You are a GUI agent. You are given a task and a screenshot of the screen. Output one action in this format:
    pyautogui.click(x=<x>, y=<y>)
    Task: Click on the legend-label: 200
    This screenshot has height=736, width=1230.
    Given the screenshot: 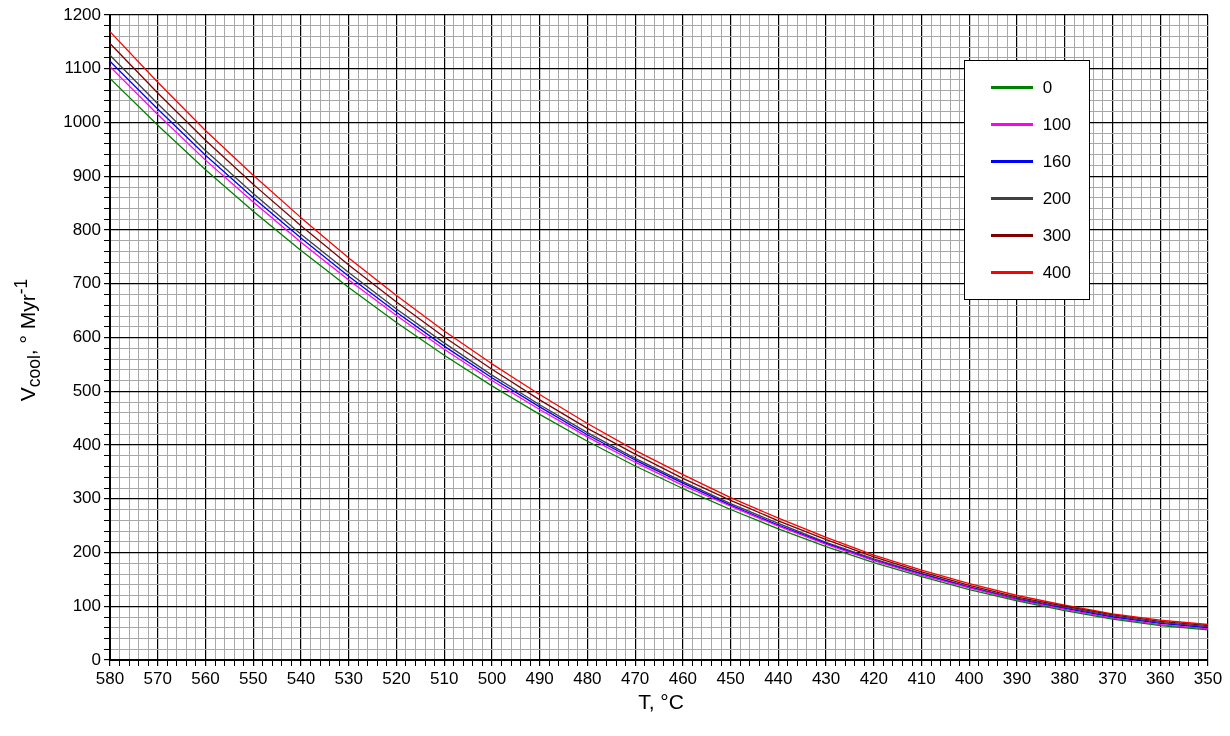 What is the action you would take?
    pyautogui.click(x=1056, y=198)
    